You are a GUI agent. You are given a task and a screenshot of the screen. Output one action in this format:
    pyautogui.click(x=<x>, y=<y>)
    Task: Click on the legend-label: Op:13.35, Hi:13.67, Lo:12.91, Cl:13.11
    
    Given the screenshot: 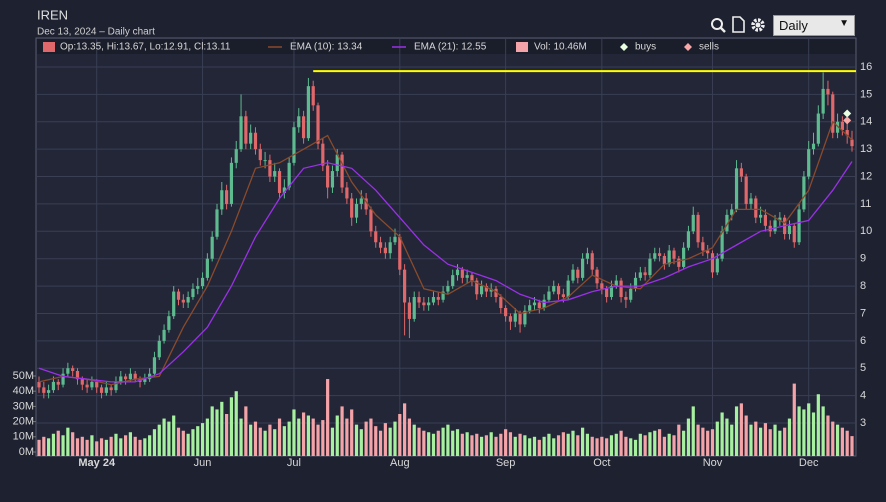 What is the action you would take?
    pyautogui.click(x=145, y=47)
    